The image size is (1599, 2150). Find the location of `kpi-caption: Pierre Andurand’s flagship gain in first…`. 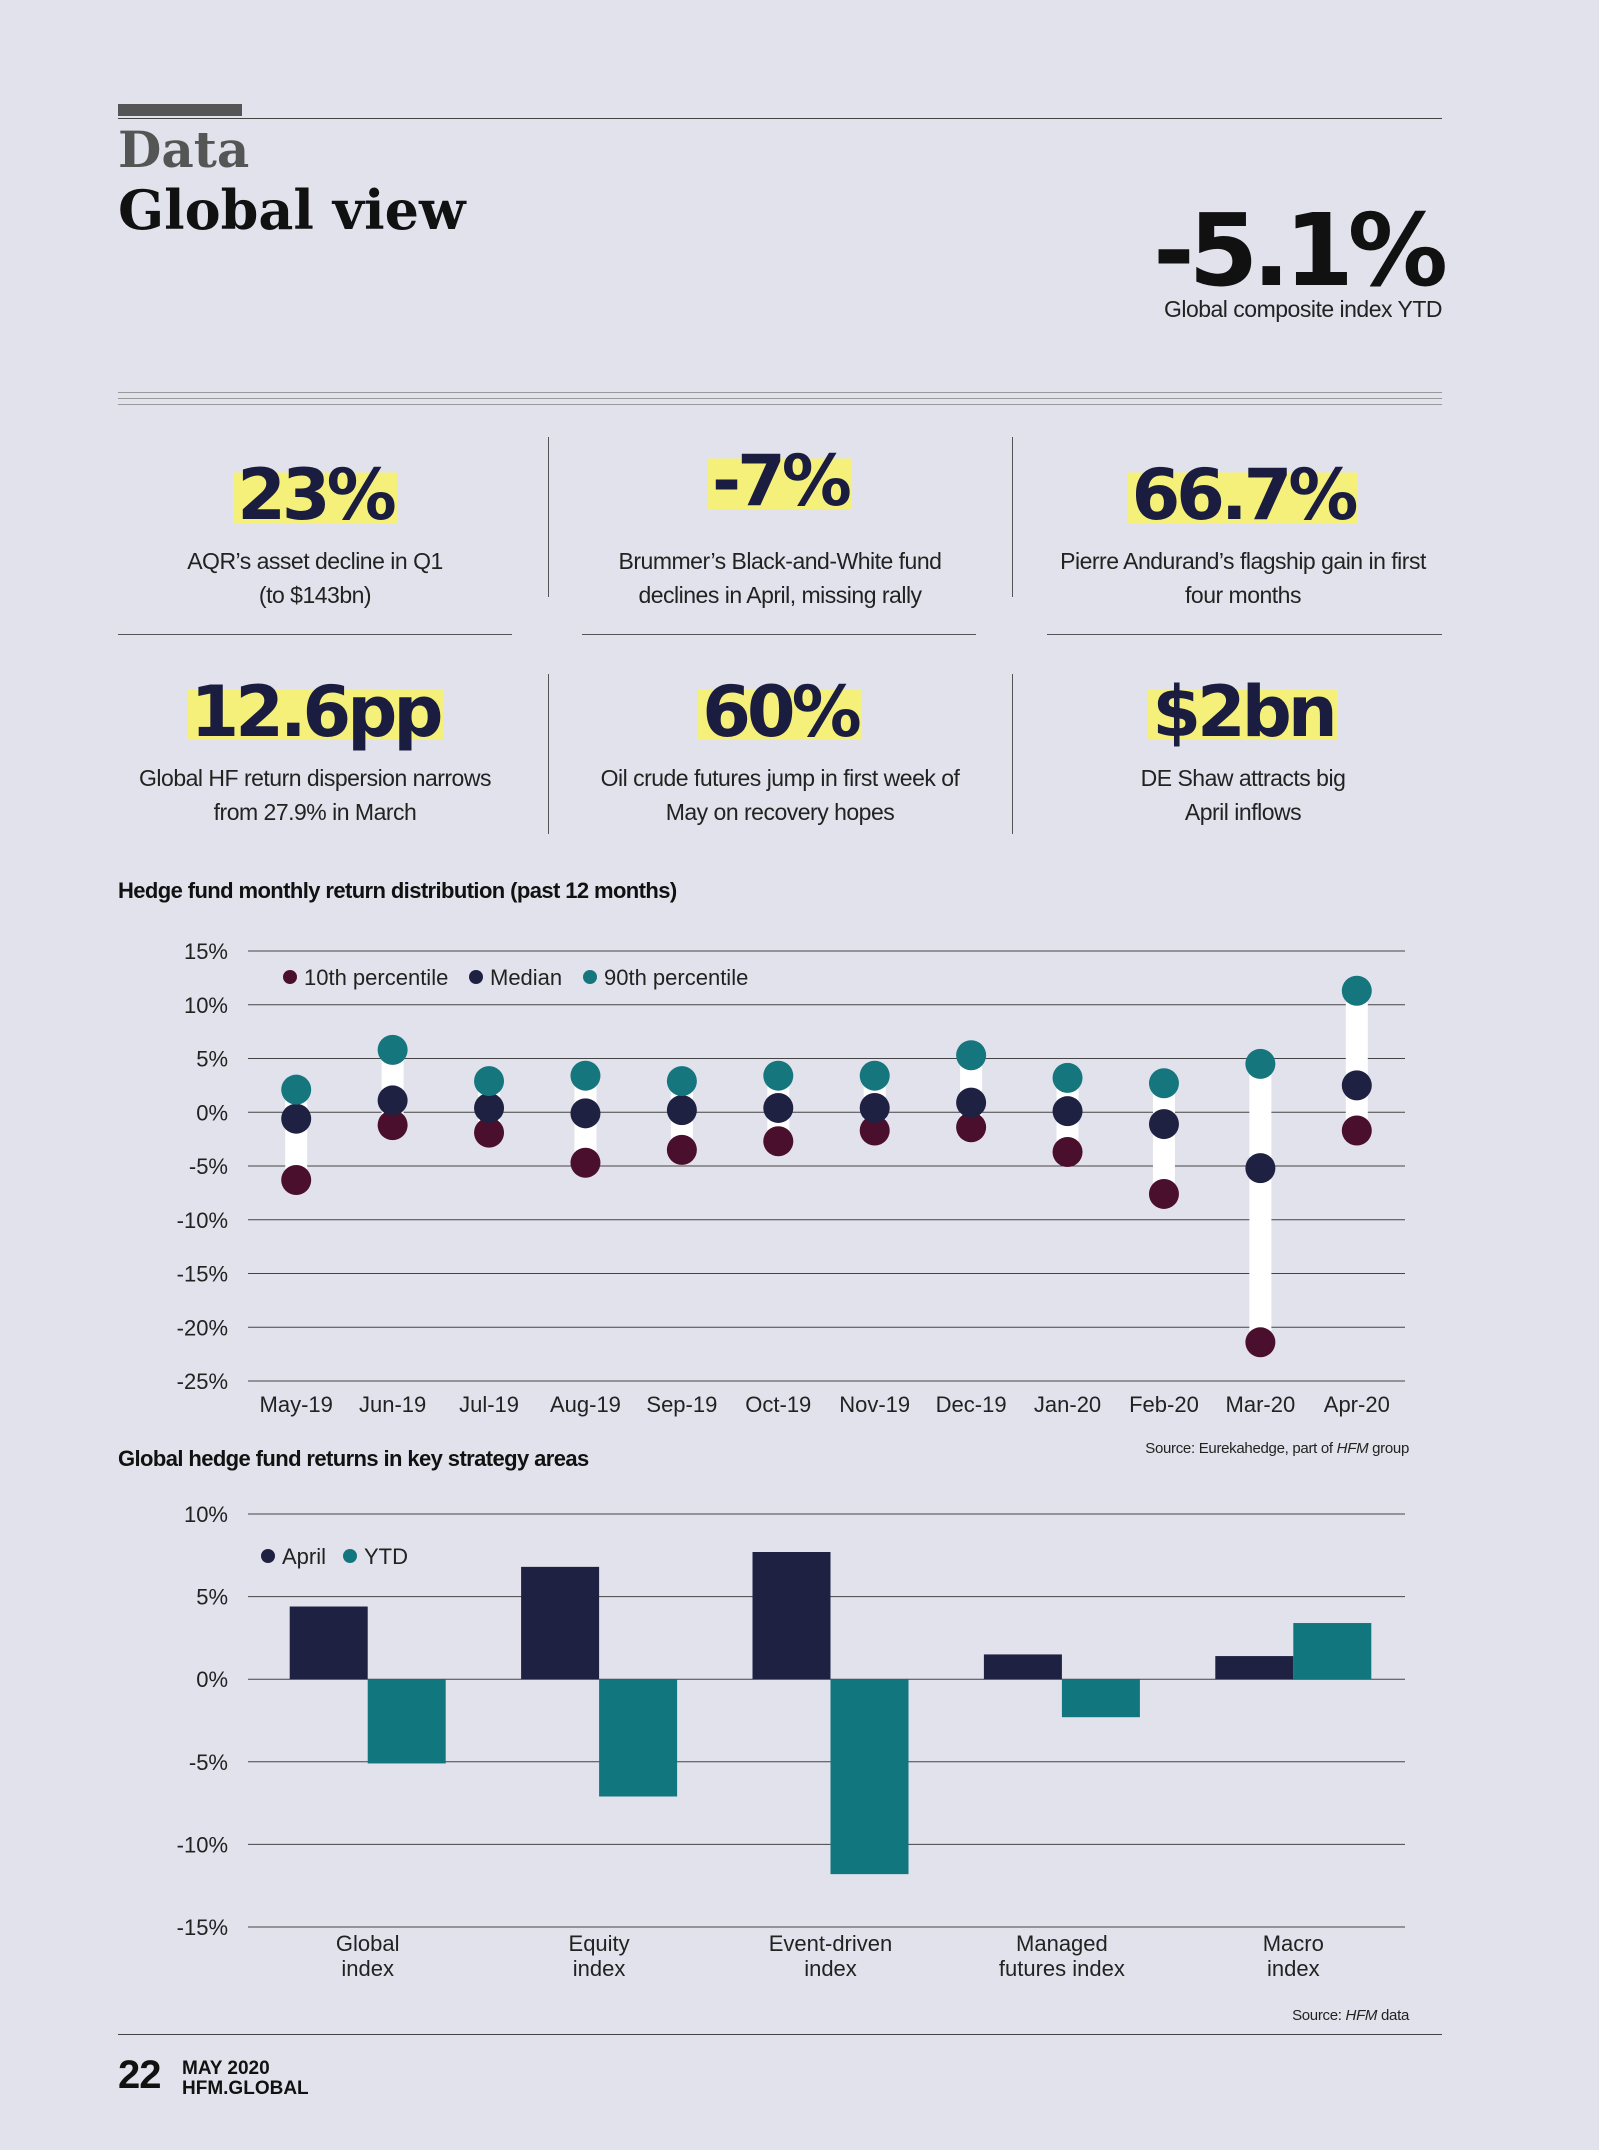

kpi-caption: Pierre Andurand’s flagship gain in first… is located at coordinates (1243, 578).